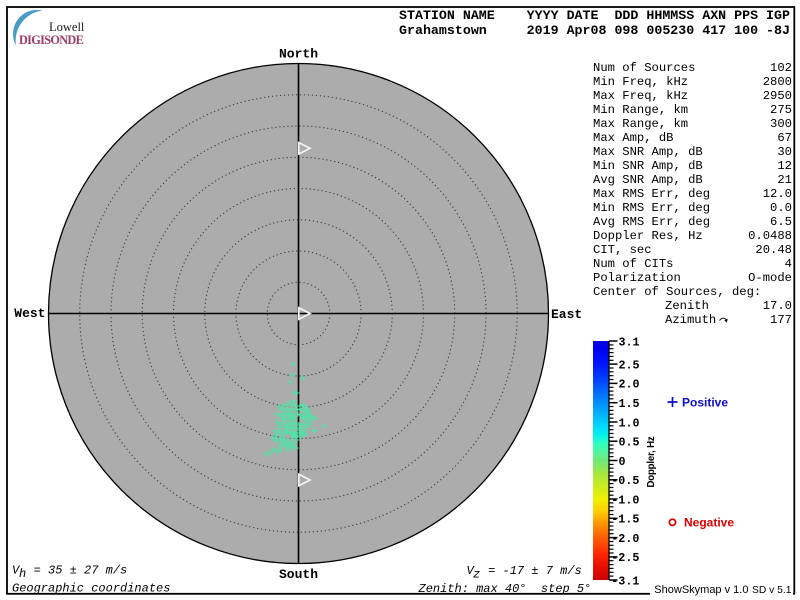 The height and width of the screenshot is (600, 800). Describe the element at coordinates (637, 278) in the screenshot. I see `svg-text: Polarization` at that location.